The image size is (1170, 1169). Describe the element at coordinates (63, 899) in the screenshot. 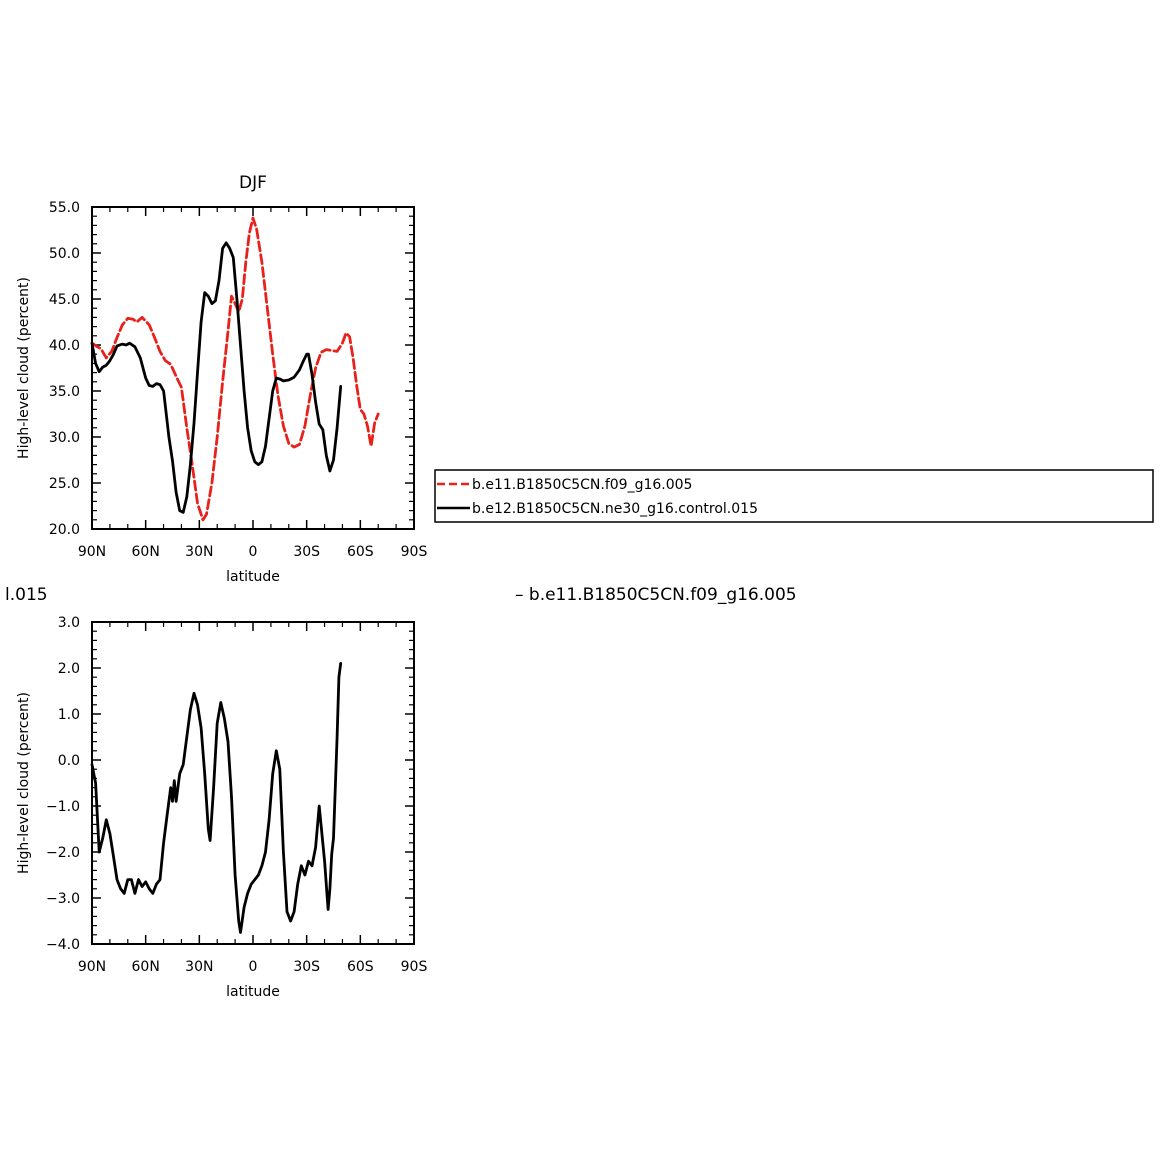

I see `y-tick-label: −3.0` at that location.